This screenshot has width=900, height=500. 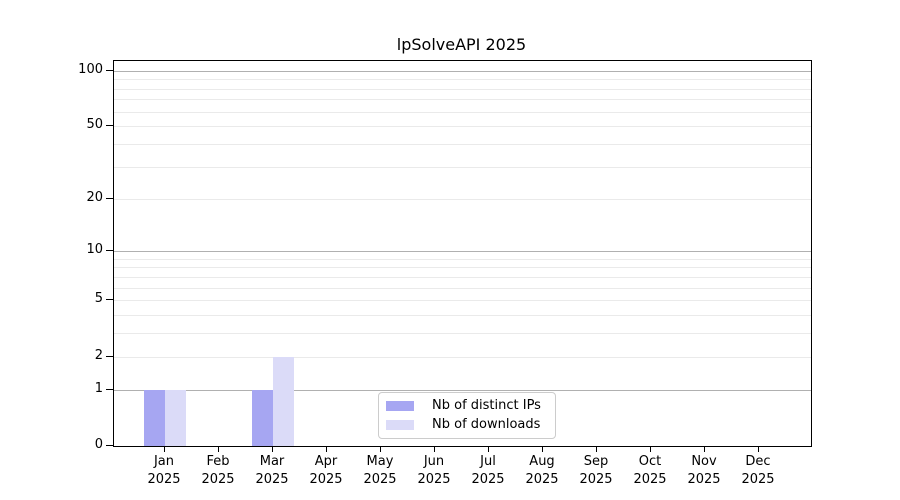 What do you see at coordinates (486, 405) in the screenshot?
I see `legend-item-label: Nb of distinct IPs` at bounding box center [486, 405].